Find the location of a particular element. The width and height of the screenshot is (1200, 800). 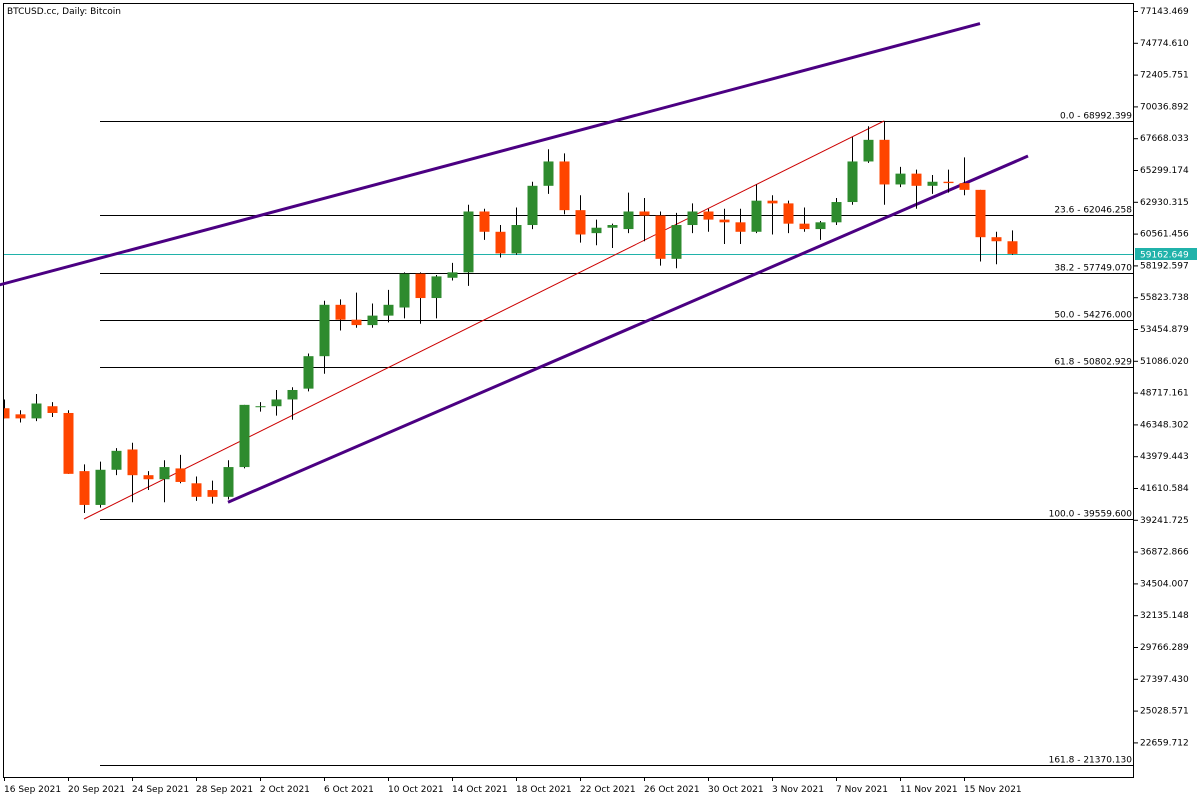

y-tick-label: 32135.148 is located at coordinates (1164, 616).